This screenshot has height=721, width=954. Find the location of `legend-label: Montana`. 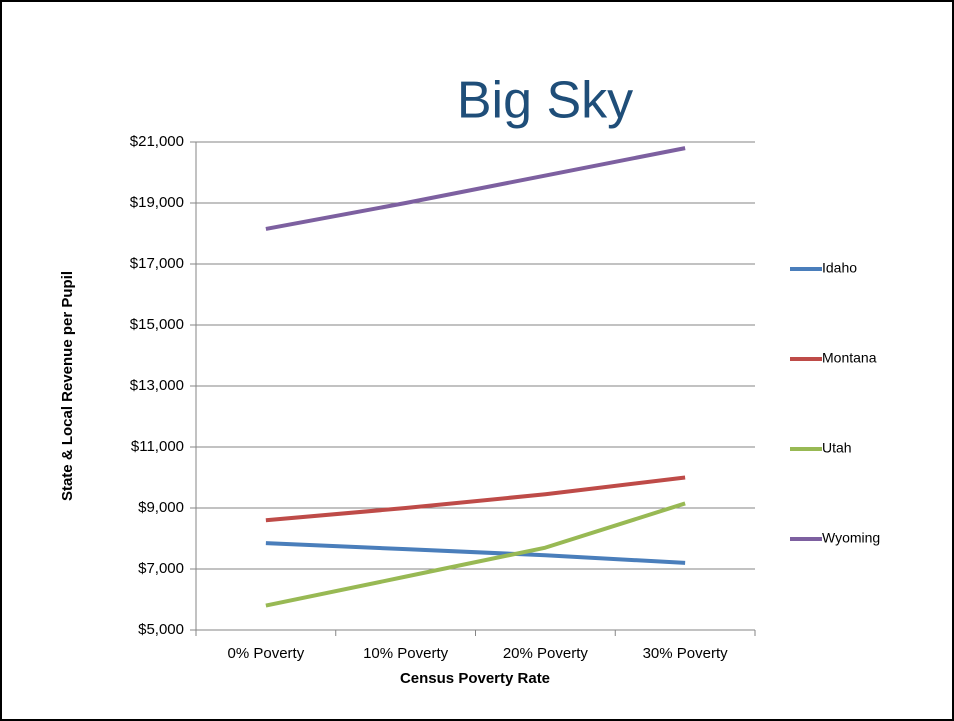

legend-label: Montana is located at coordinates (849, 358).